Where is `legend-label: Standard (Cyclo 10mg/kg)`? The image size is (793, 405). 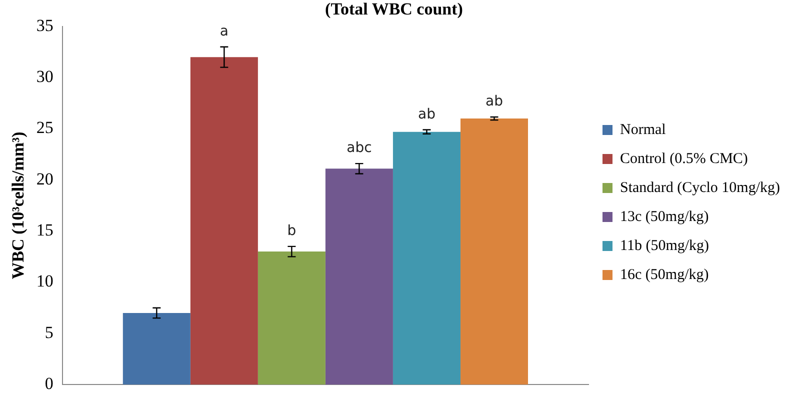
legend-label: Standard (Cyclo 10mg/kg) is located at coordinates (700, 188).